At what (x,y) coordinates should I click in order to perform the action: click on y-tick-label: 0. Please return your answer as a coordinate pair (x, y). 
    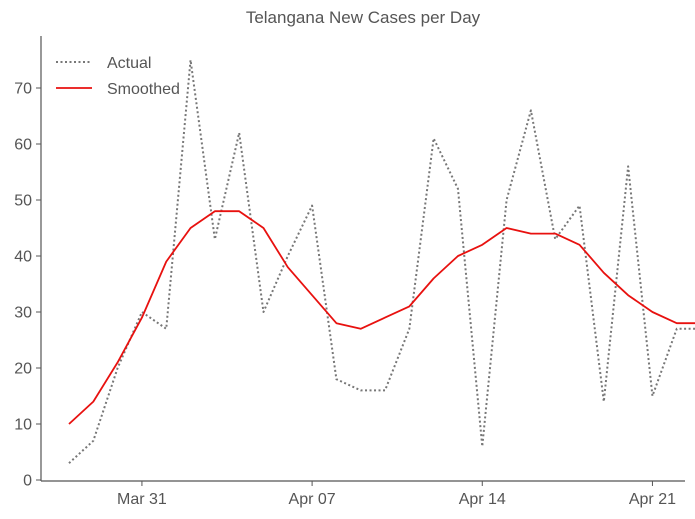
    Looking at the image, I should click on (27, 481).